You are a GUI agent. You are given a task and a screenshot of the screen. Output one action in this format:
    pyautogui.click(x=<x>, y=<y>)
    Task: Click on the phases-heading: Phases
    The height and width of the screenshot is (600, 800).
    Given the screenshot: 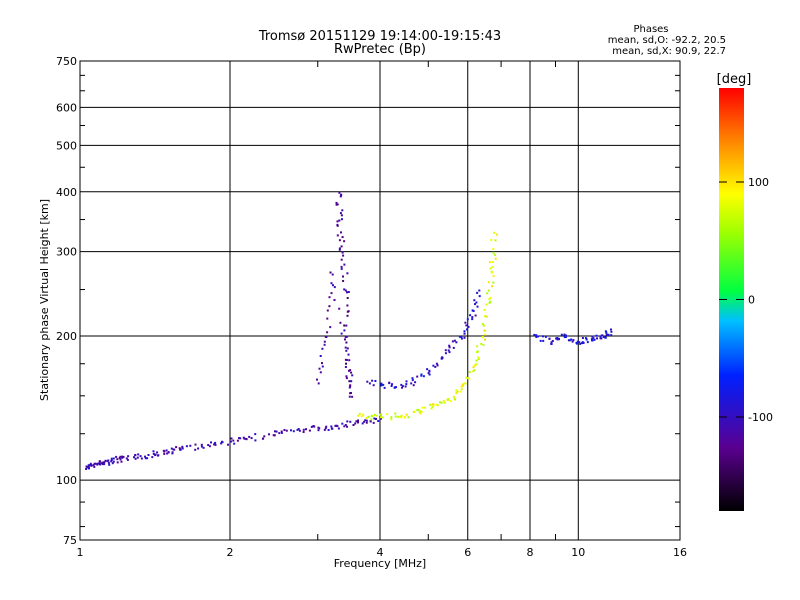 What is the action you would take?
    pyautogui.click(x=650, y=29)
    